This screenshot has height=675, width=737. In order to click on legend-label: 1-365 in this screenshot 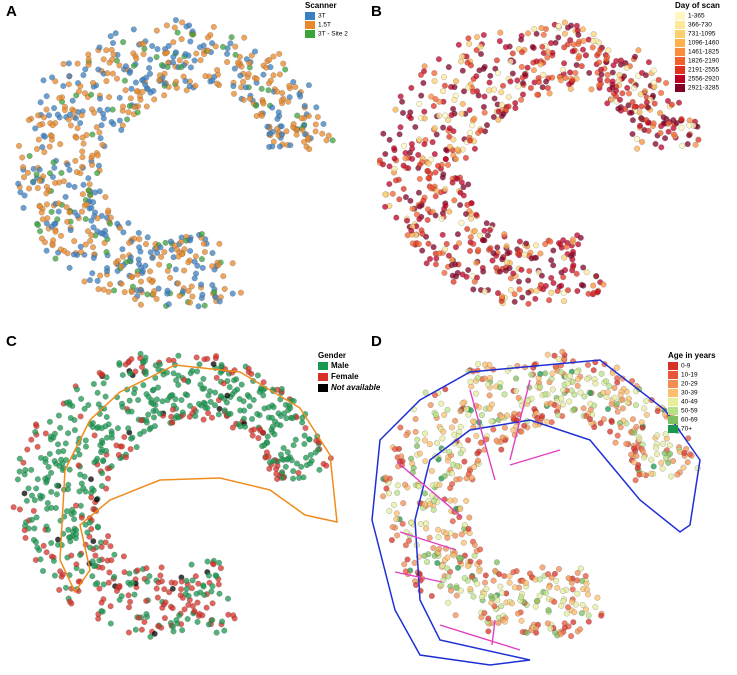, I will do `click(696, 16)`.